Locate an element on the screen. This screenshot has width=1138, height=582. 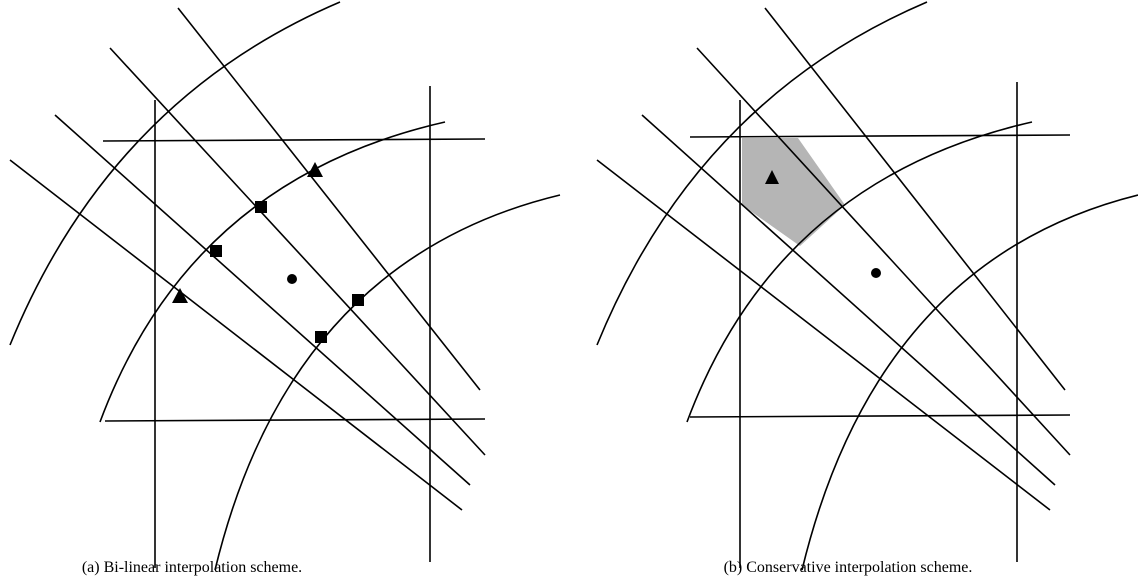
overlap-area is located at coordinates (793, 192).